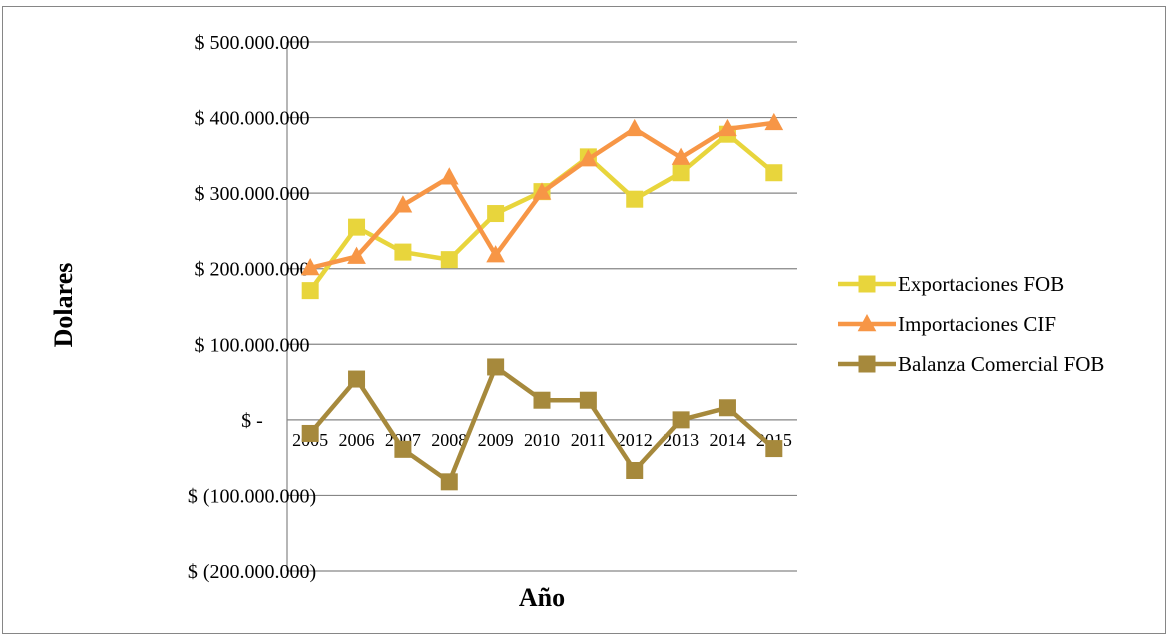  I want to click on y-tick-label: $ -, so click(252, 421).